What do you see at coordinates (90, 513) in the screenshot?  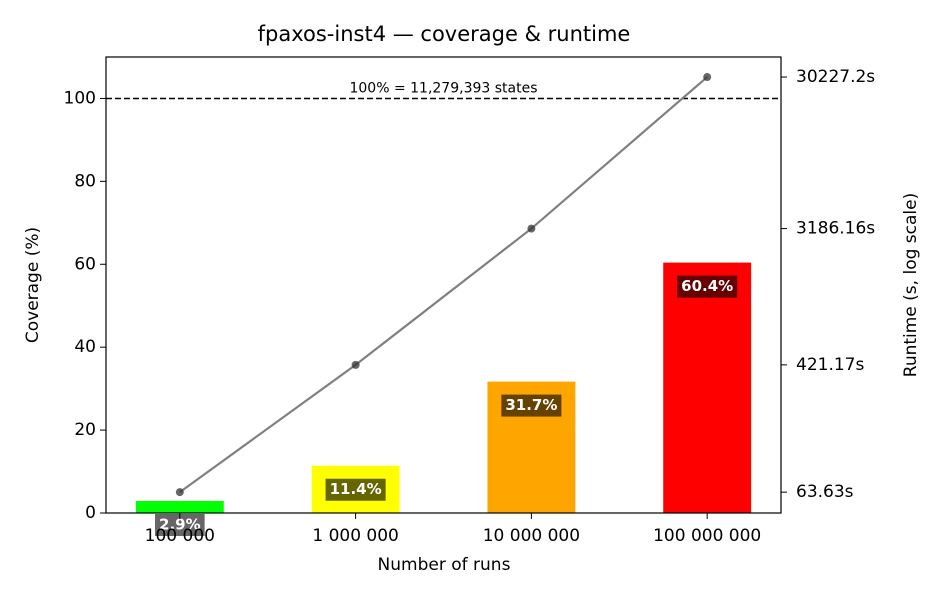 I see `y-tick-label: 0` at bounding box center [90, 513].